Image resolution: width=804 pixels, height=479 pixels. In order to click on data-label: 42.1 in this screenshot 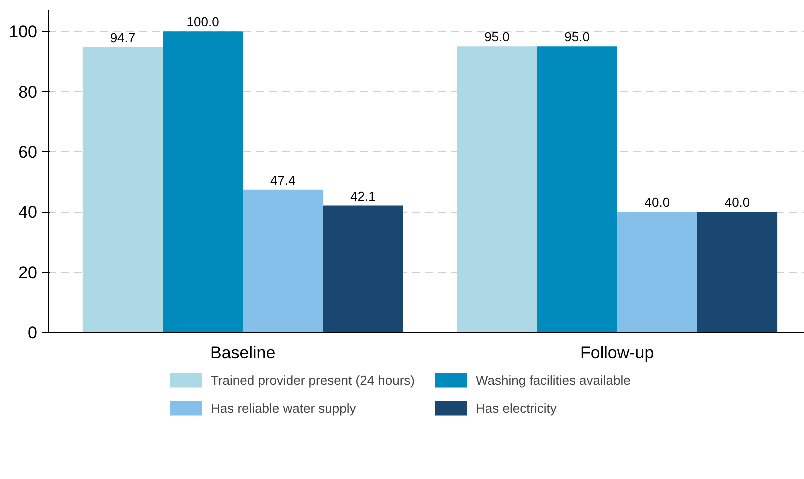, I will do `click(363, 196)`.